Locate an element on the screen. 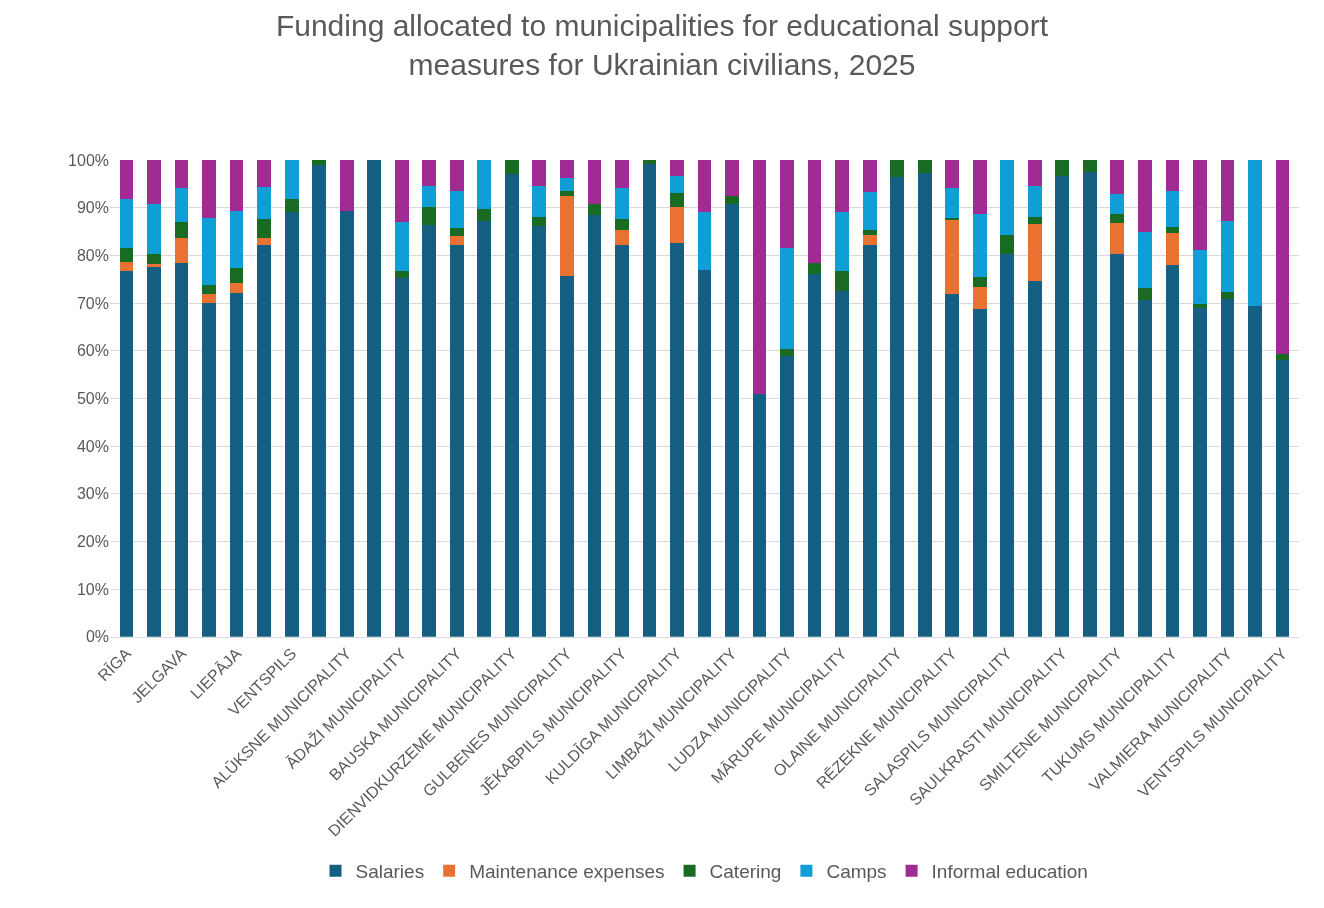  y-tick-label: 0% is located at coordinates (97, 637).